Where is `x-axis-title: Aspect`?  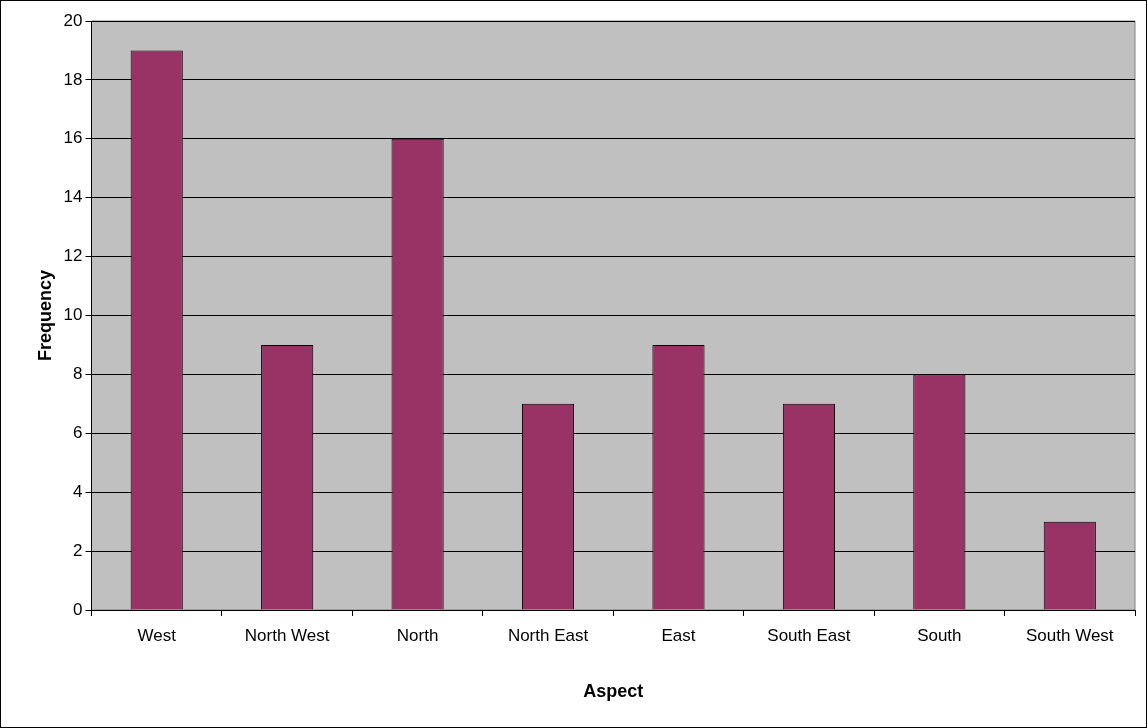 x-axis-title: Aspect is located at coordinates (613, 691).